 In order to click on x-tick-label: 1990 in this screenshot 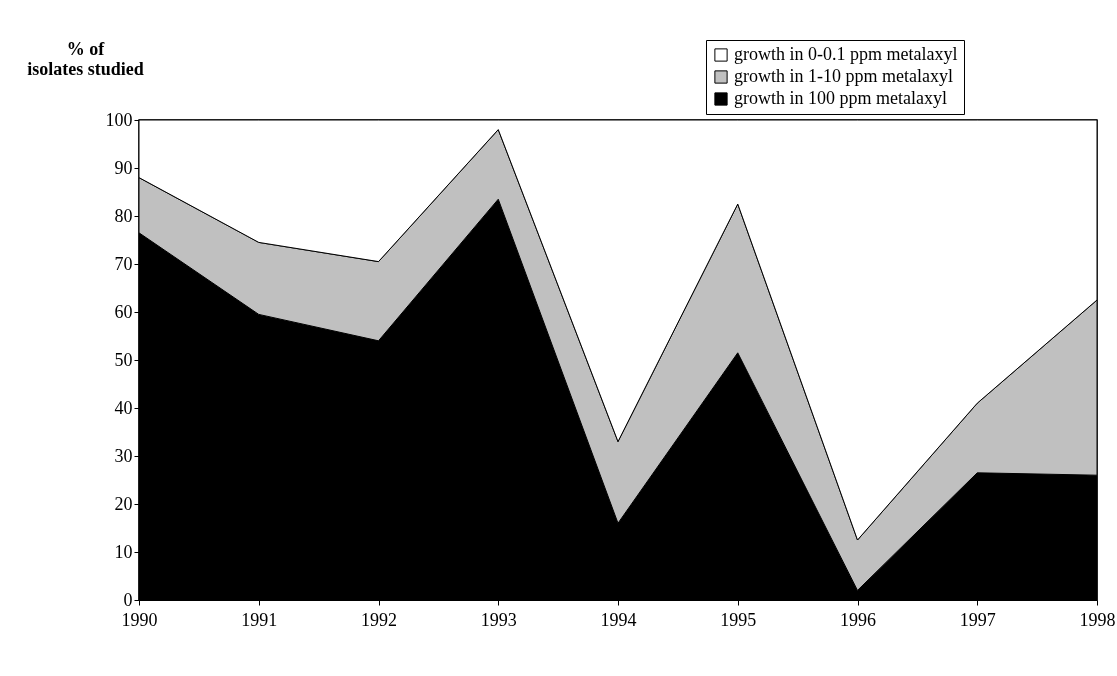, I will do `click(139, 619)`.